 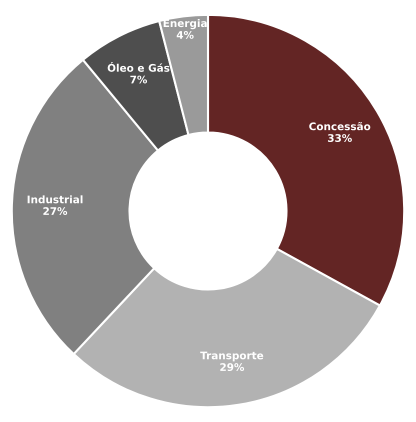 What do you see at coordinates (55, 199) in the screenshot?
I see `slice-label: Industrial` at bounding box center [55, 199].